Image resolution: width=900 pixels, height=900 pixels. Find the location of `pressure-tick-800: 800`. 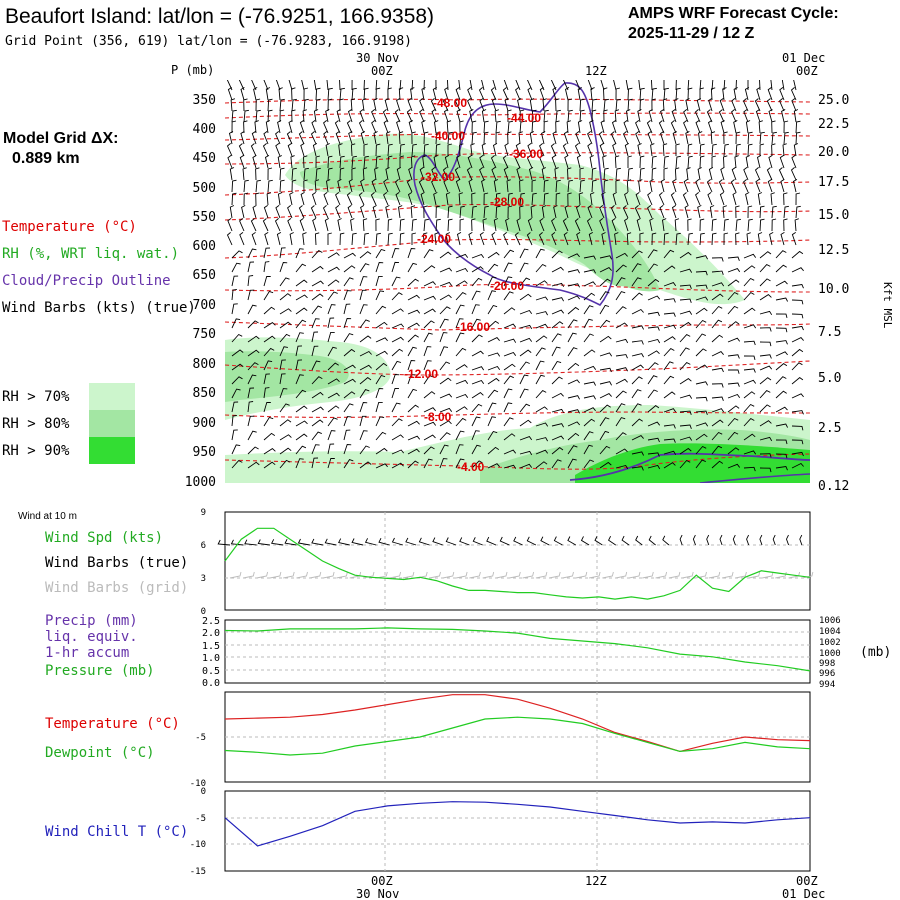

pressure-tick-800: 800 is located at coordinates (204, 364).